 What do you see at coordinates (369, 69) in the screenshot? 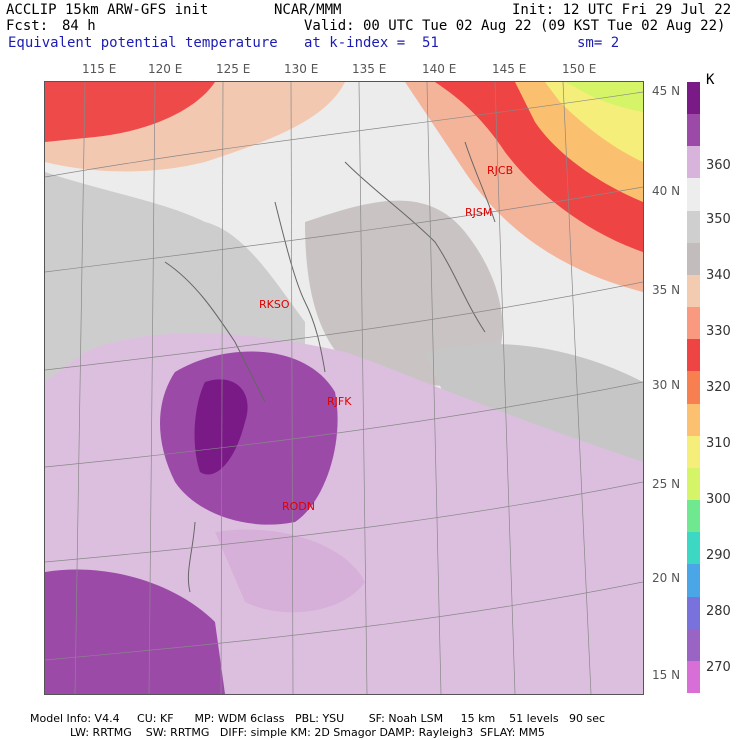
I see `lon-label: 135 E` at bounding box center [369, 69].